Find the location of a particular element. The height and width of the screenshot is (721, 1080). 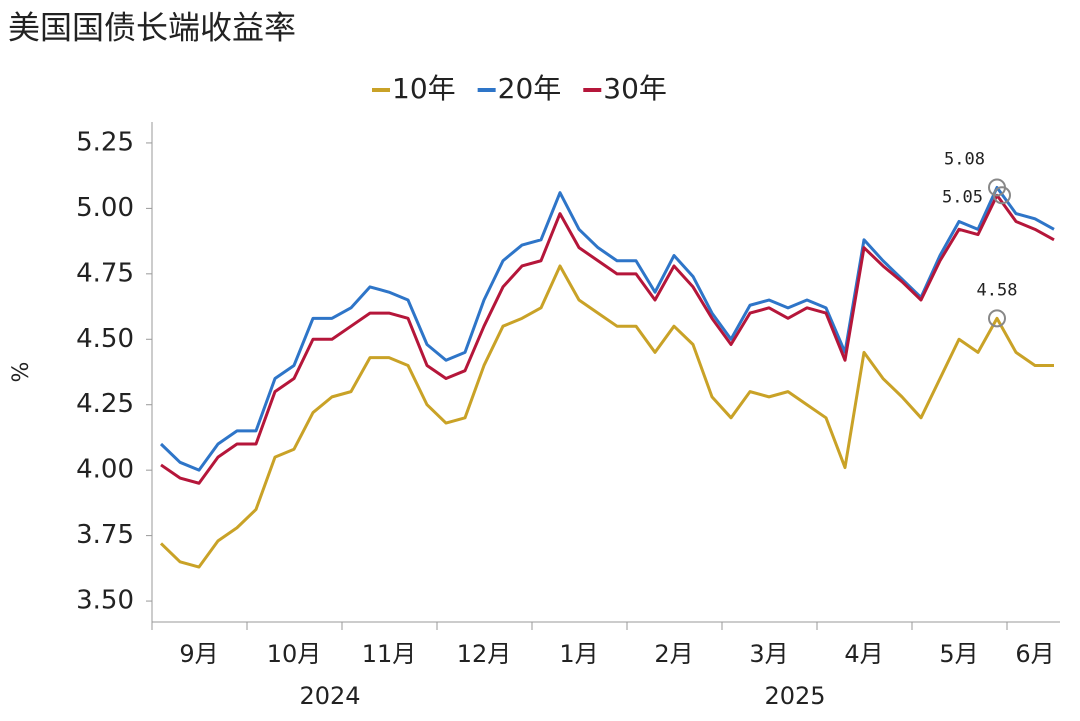

annotation-label: 5.08 is located at coordinates (964, 159).